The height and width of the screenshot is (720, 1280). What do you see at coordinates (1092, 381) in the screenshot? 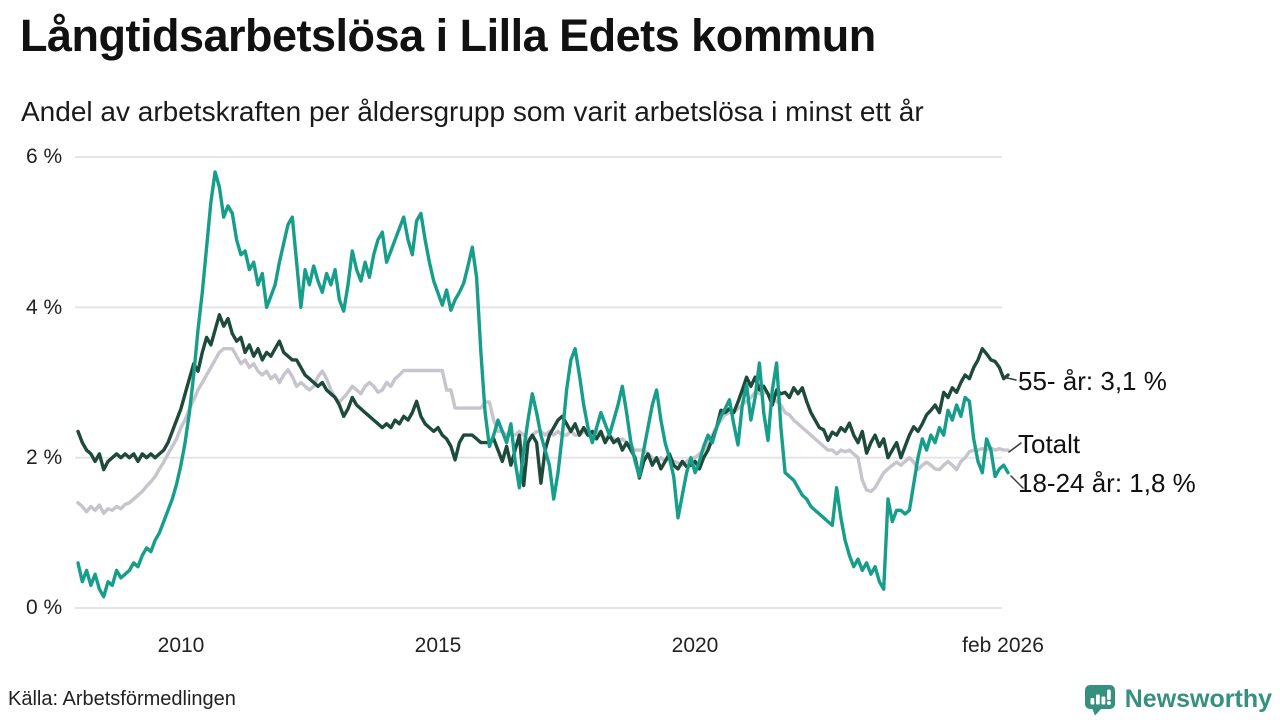
I see `annotation-55-ar: 55- år: 3,1 %` at bounding box center [1092, 381].